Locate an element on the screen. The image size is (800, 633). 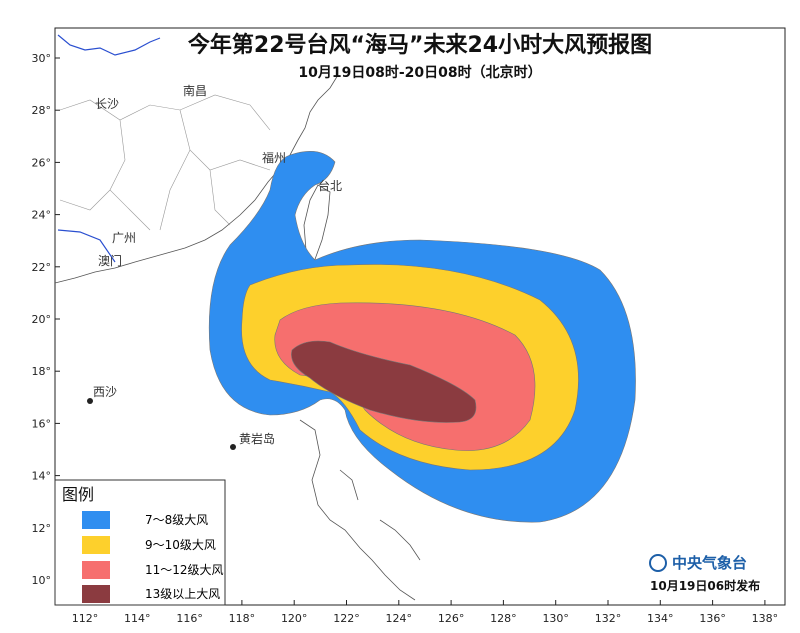
lat-tick-label: 14° is located at coordinates (42, 476).